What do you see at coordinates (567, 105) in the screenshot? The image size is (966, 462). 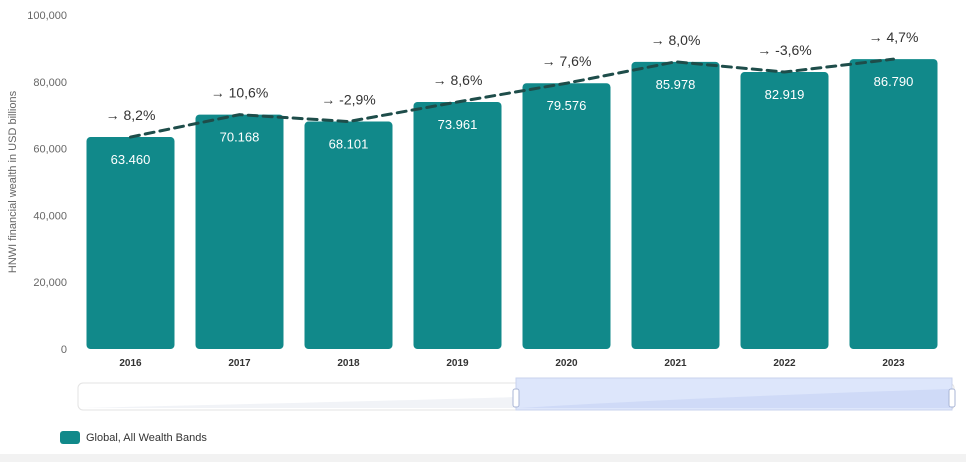 I see `bar-value-label: 79.576` at bounding box center [567, 105].